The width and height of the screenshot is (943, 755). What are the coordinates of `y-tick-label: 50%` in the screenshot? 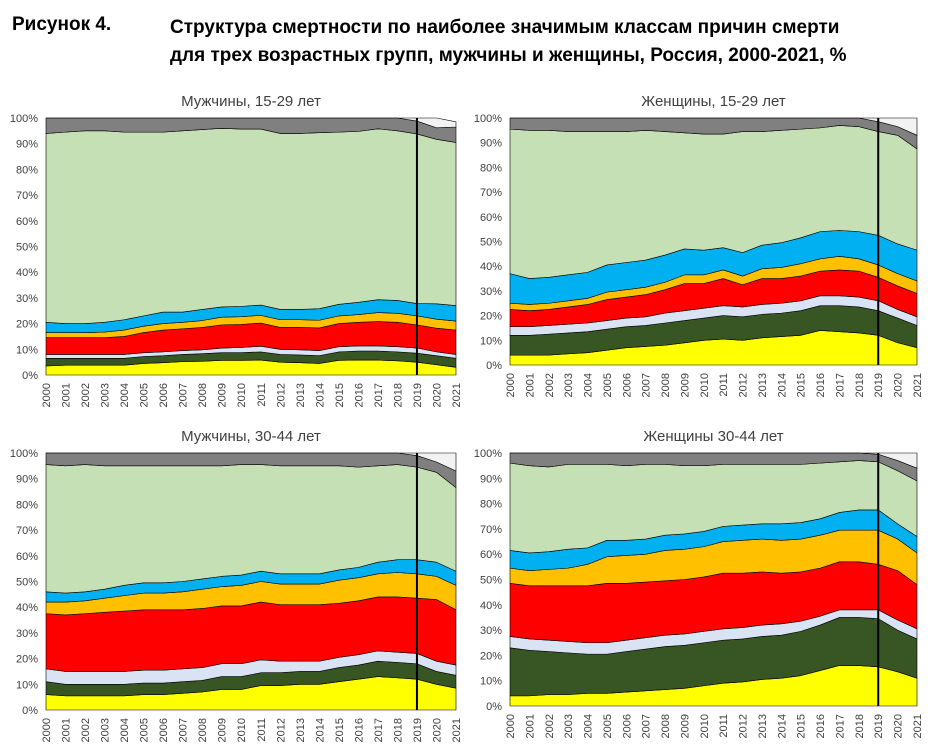 It's located at (27, 583).